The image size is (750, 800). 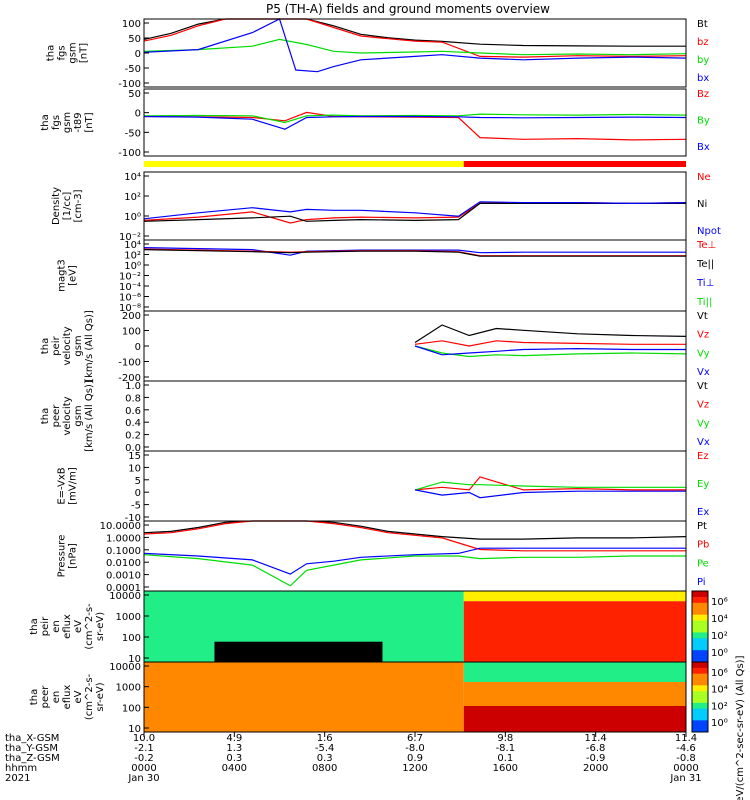 What do you see at coordinates (505, 738) in the screenshot?
I see `x-axis-tick-label: 9.8` at bounding box center [505, 738].